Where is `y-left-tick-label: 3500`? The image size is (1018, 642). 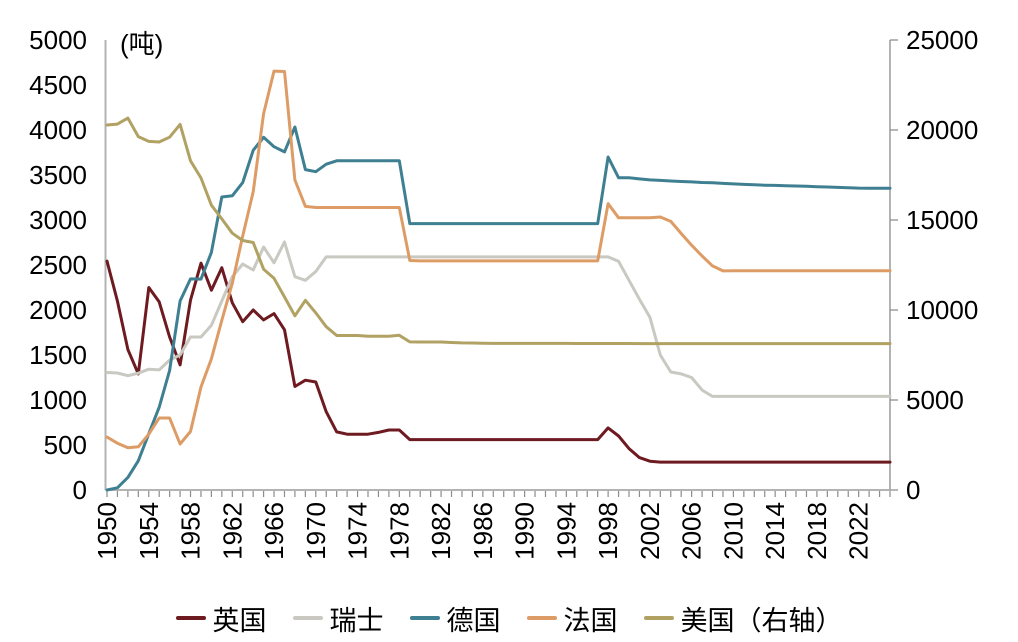 y-left-tick-label: 3500 is located at coordinates (58, 175).